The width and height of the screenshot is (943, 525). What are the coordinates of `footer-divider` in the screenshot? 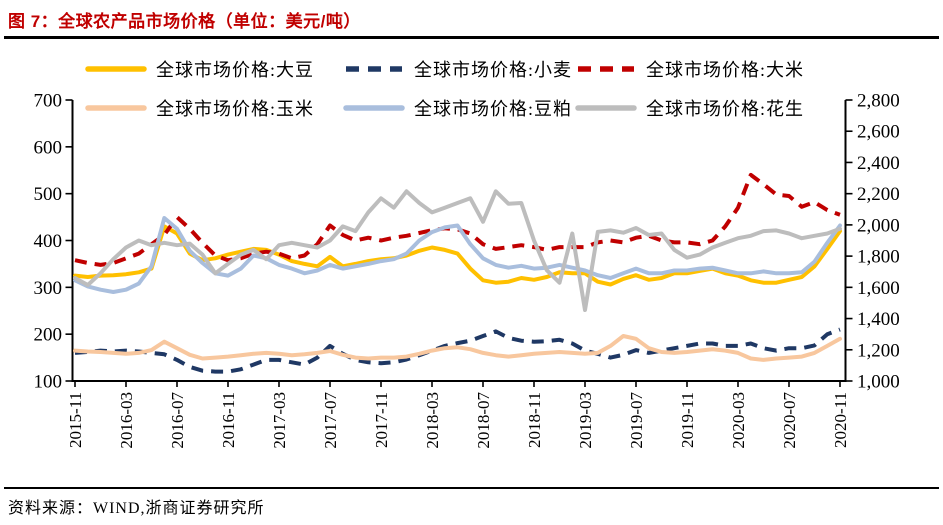 It's located at (471, 488).